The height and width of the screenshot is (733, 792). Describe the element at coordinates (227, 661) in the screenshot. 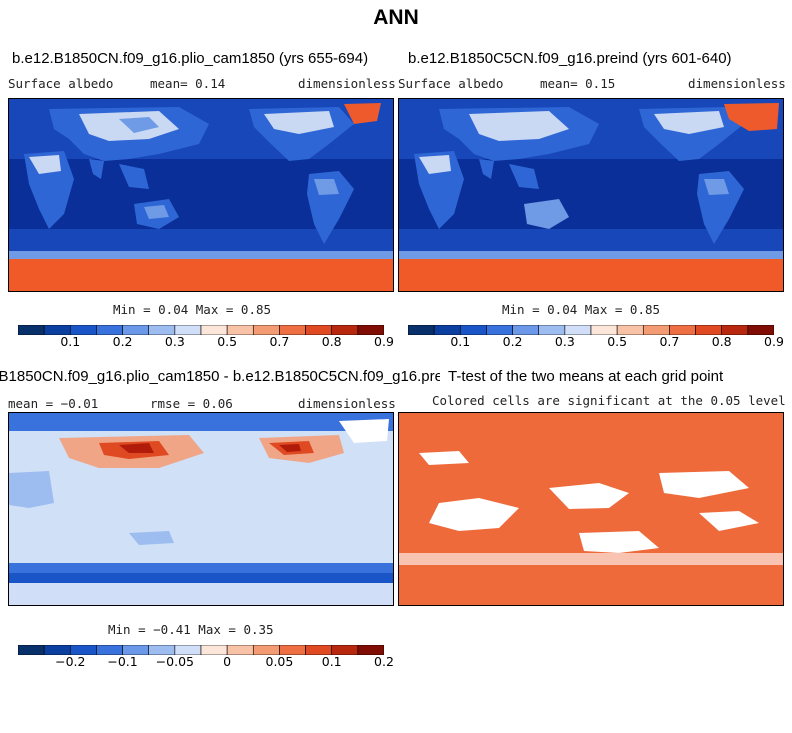

I see `colorbar-tick-label: 0` at that location.